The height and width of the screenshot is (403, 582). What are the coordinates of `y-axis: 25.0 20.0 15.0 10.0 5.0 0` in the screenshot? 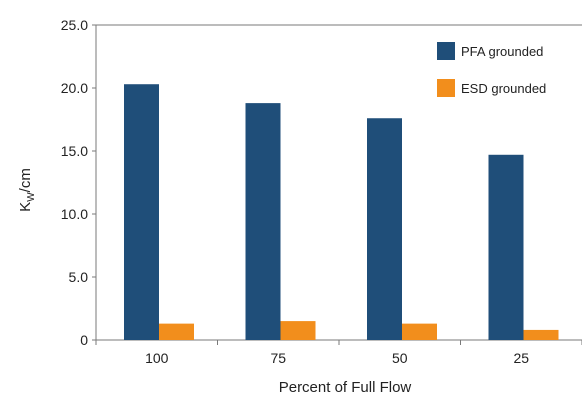 It's located at (78, 182).